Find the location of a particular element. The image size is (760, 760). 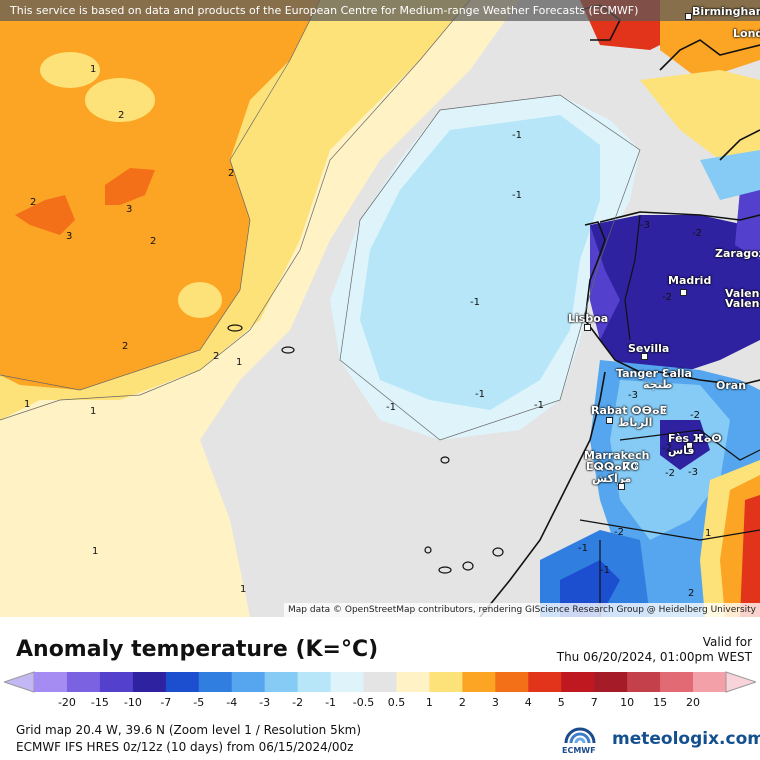

city-label: Lisboa is located at coordinates (588, 318).